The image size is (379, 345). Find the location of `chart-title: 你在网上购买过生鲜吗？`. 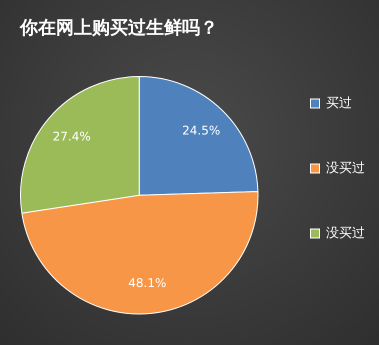

chart-title: 你在网上购买过生鲜吗？ is located at coordinates (118, 27).